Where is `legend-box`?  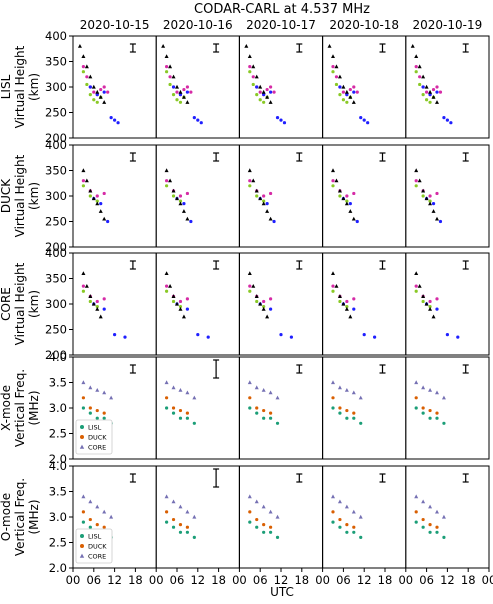
legend-box is located at coordinates (94, 437).